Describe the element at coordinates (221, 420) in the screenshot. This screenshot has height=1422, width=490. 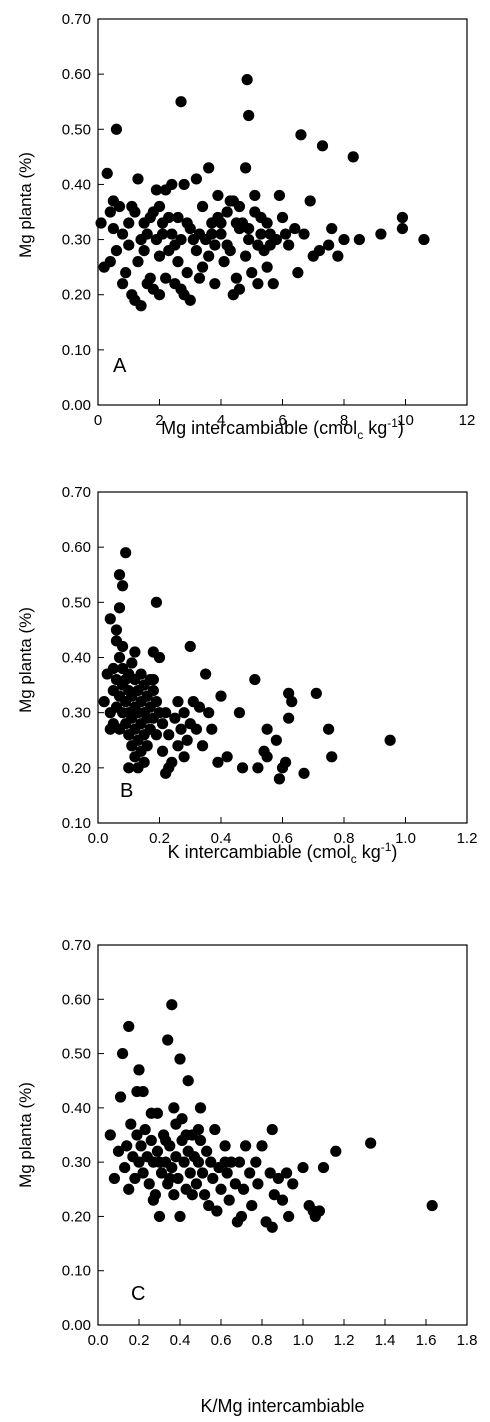
I see `x-tick-label: 4` at that location.